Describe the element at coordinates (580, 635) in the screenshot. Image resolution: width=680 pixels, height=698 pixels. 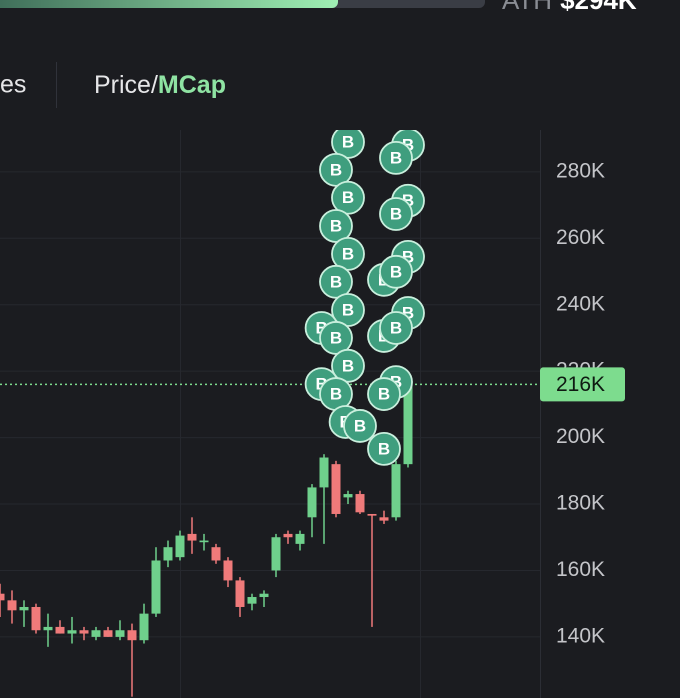
I see `y-tick-label: 140K` at that location.